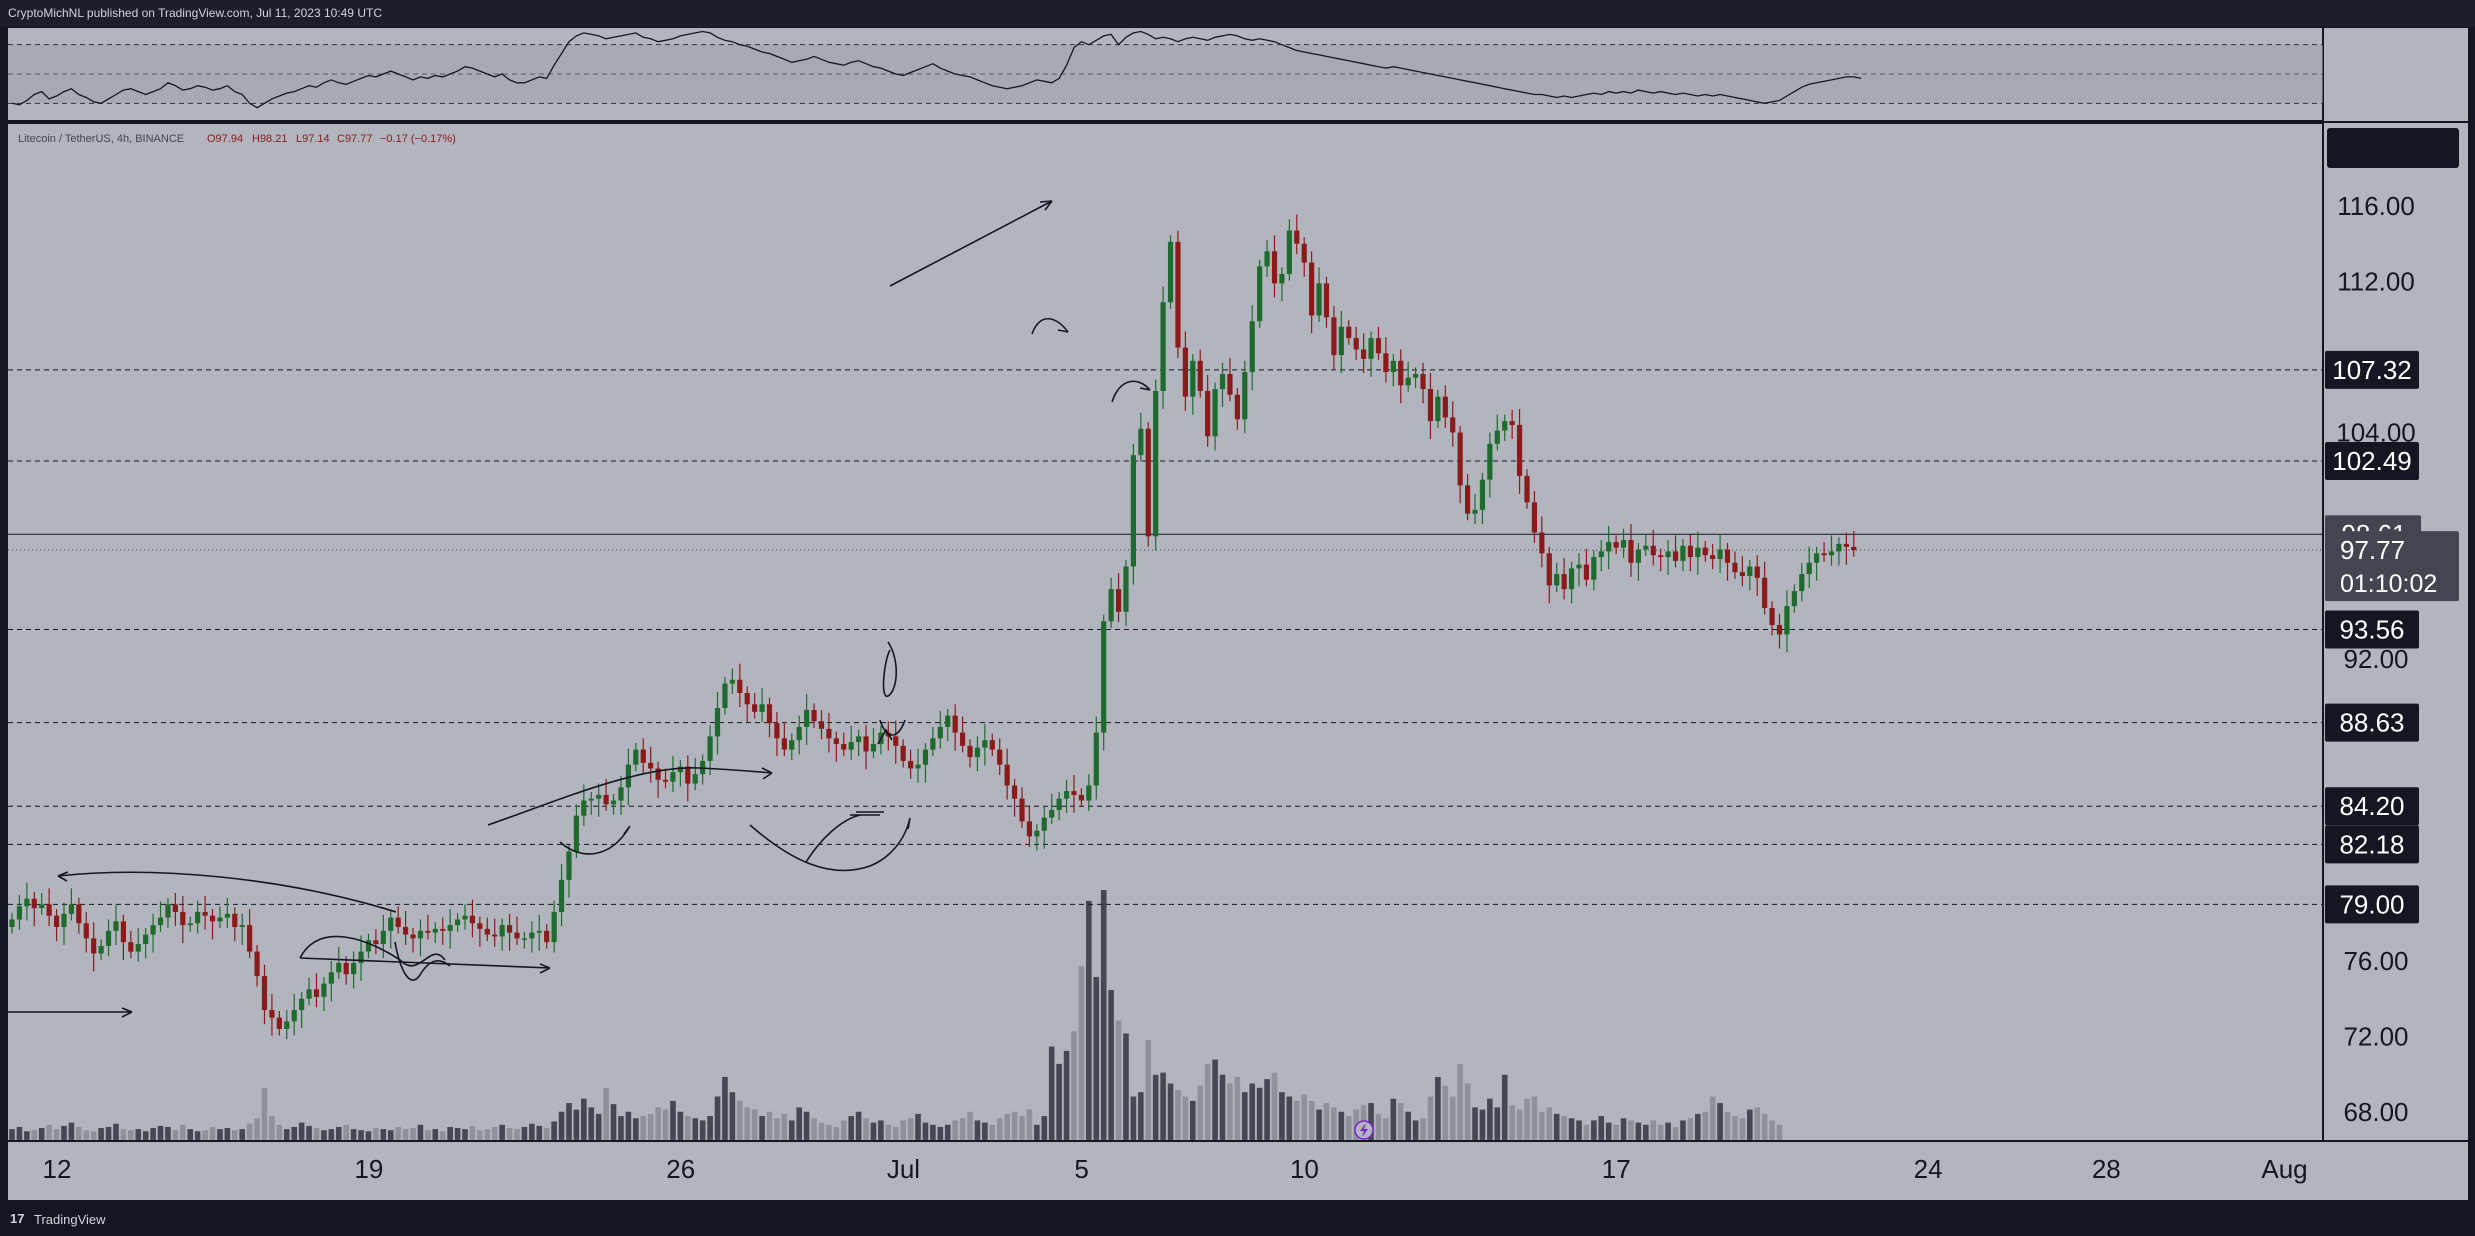  What do you see at coordinates (1364, 1130) in the screenshot?
I see `lightning-icon` at bounding box center [1364, 1130].